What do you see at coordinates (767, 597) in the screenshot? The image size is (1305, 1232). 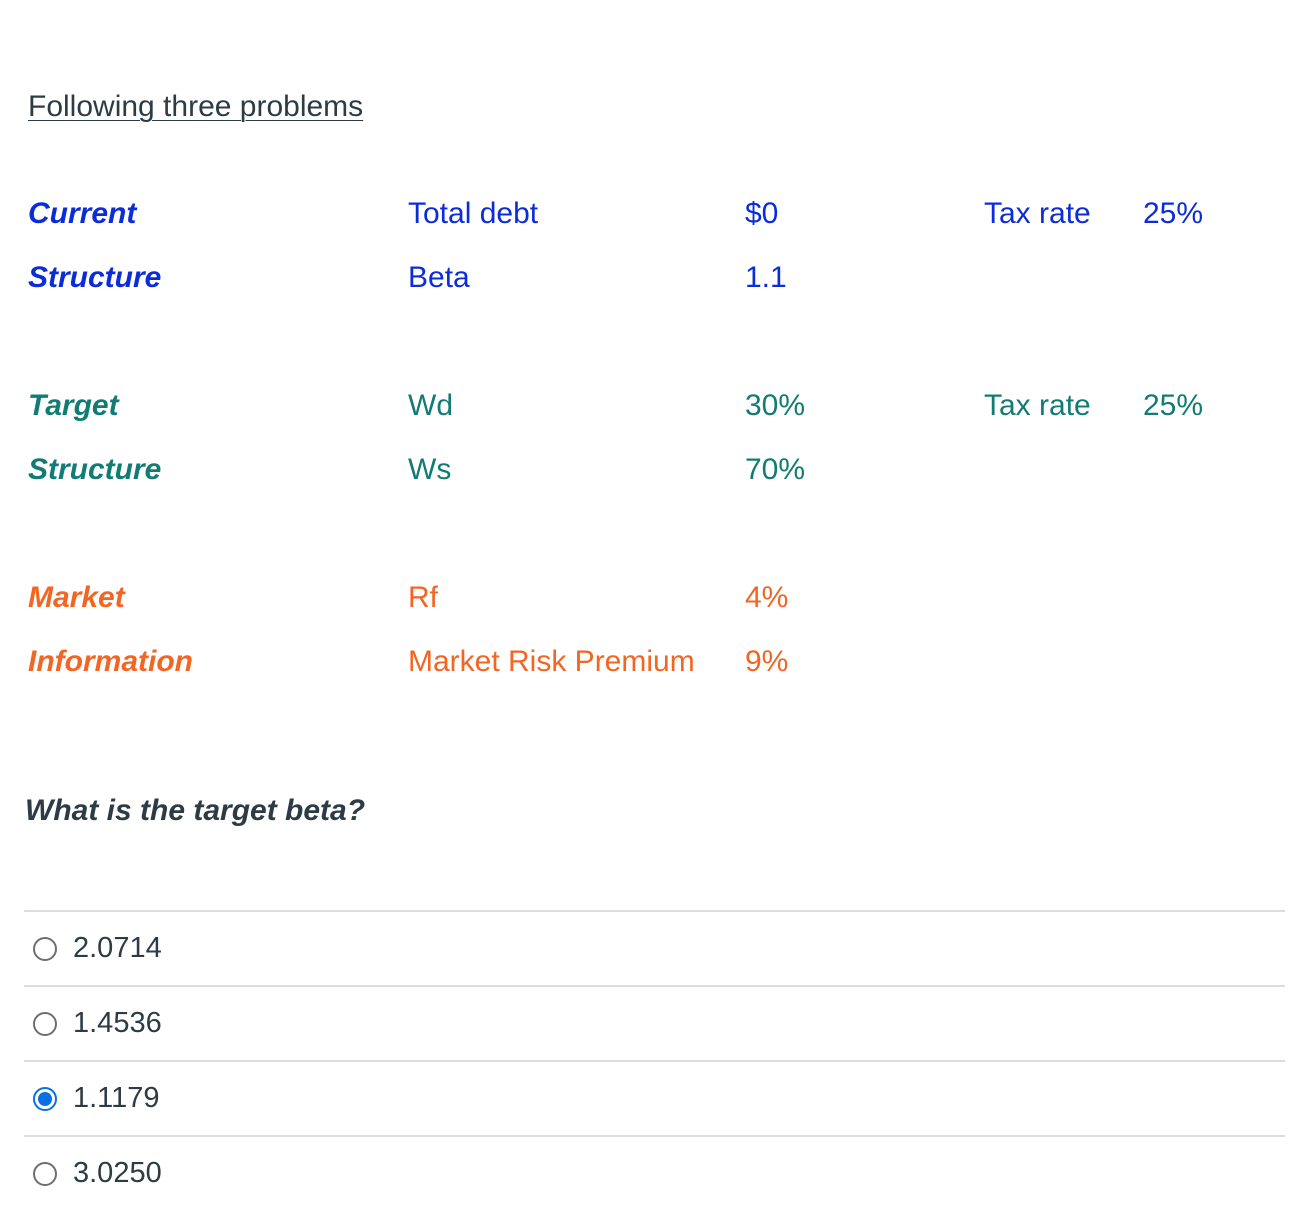 I see `rf-value: 4%` at bounding box center [767, 597].